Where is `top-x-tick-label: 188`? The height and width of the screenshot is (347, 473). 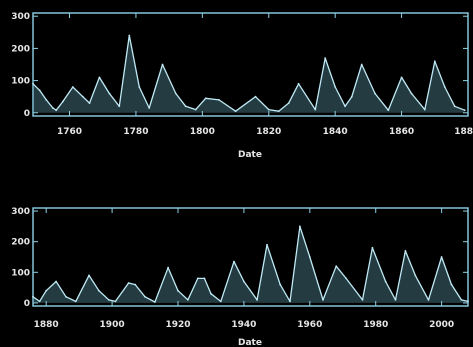
top-x-tick-label: 188 is located at coordinates (463, 132).